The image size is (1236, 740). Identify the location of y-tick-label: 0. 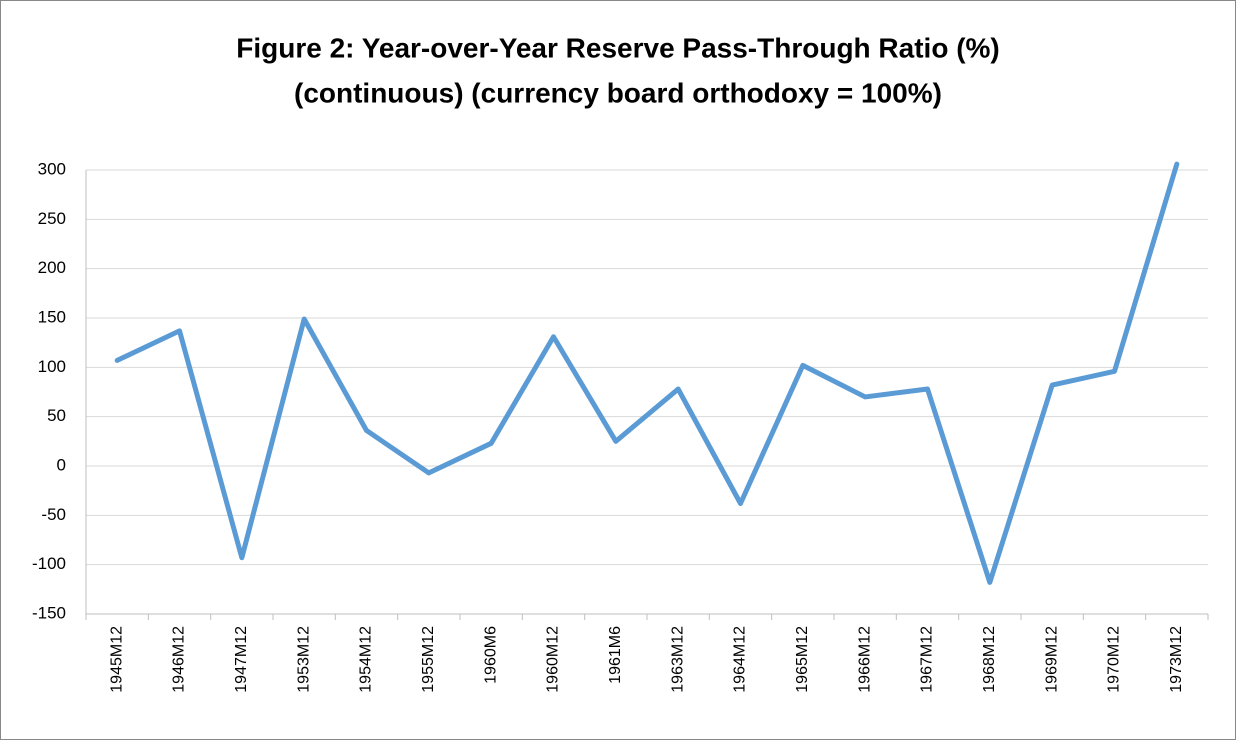
(61, 464).